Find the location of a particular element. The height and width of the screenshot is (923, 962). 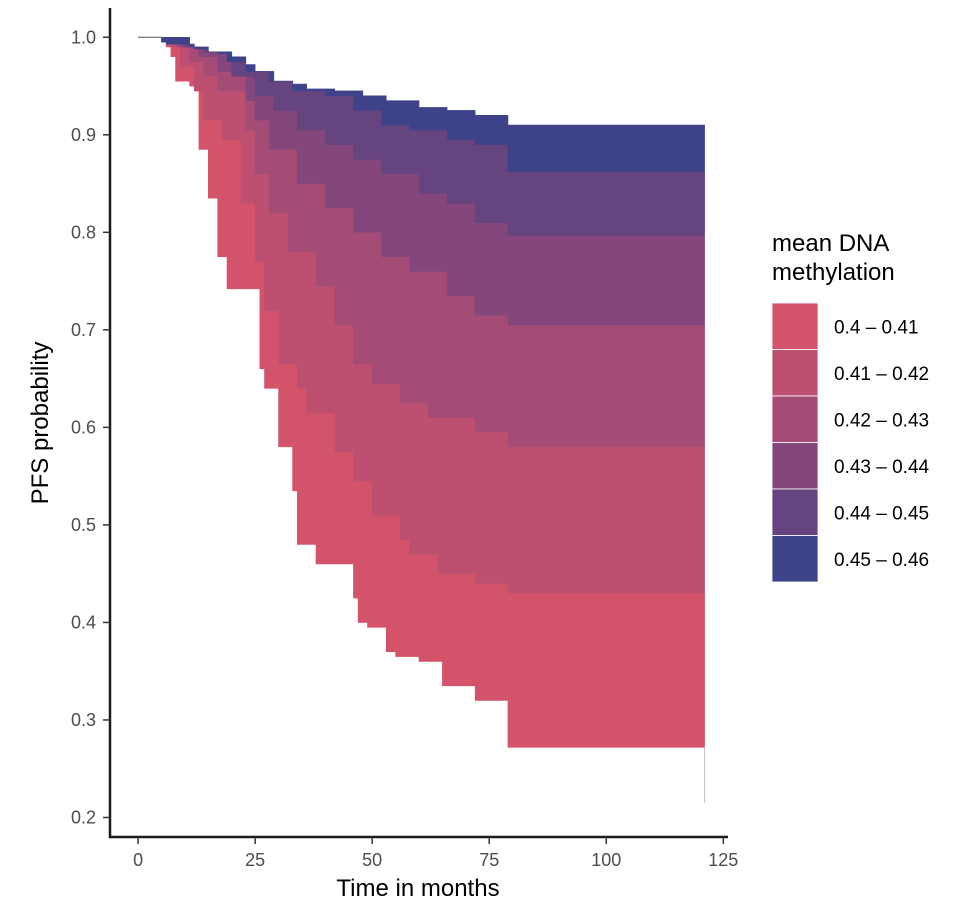

y-tick-label: 0.5 is located at coordinates (83, 525).